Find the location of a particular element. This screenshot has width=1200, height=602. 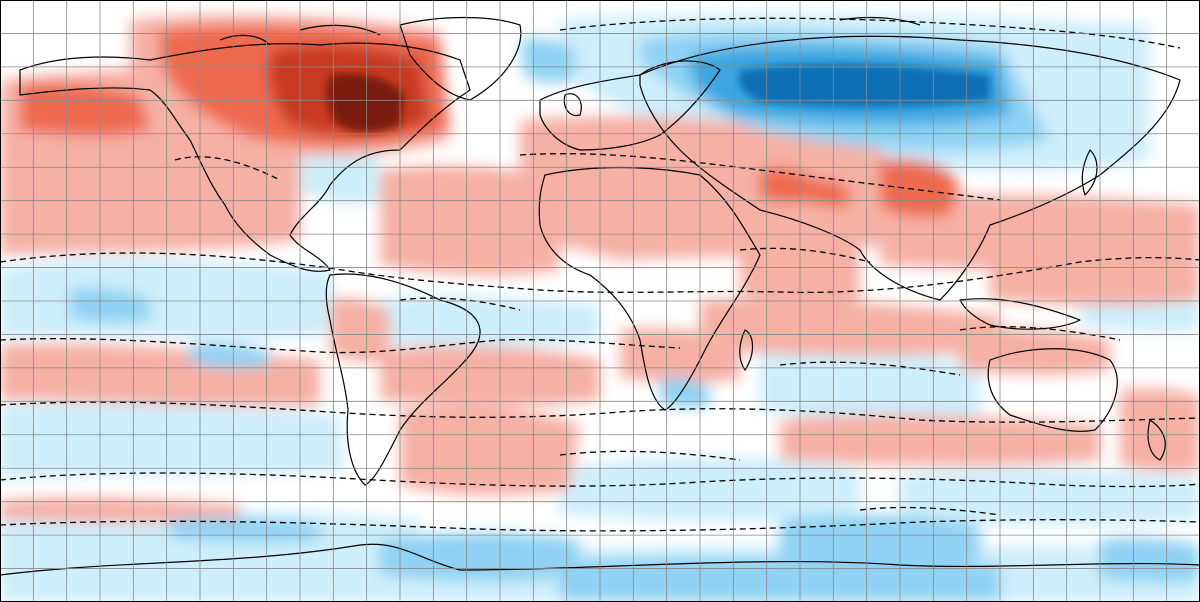

coast-madagascar is located at coordinates (746, 350).